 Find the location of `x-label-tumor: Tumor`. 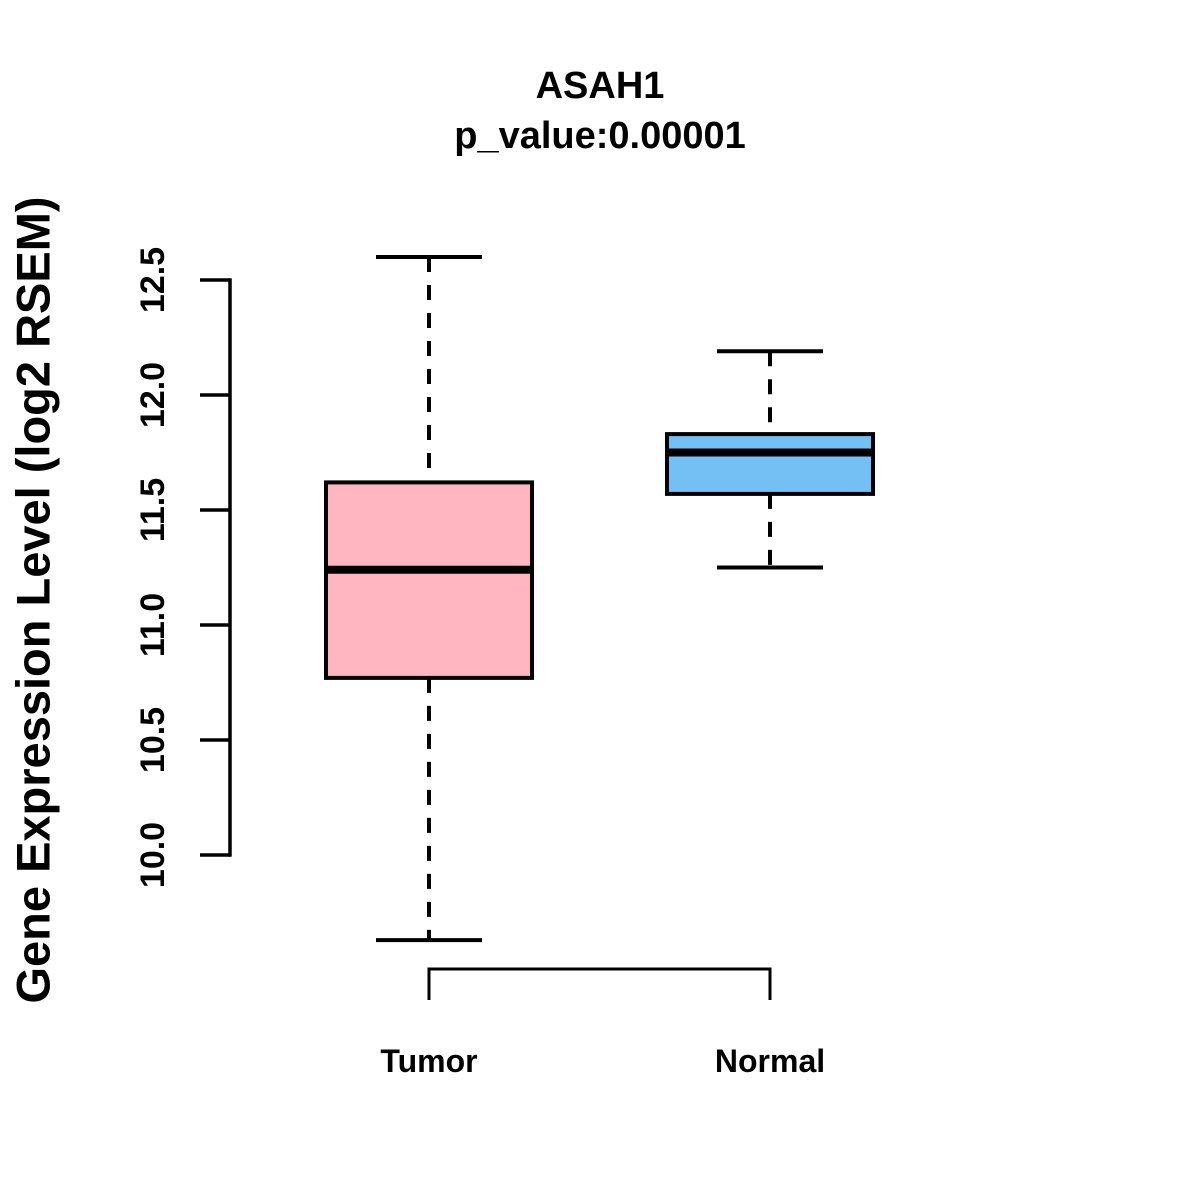

x-label-tumor: Tumor is located at coordinates (428, 1061).